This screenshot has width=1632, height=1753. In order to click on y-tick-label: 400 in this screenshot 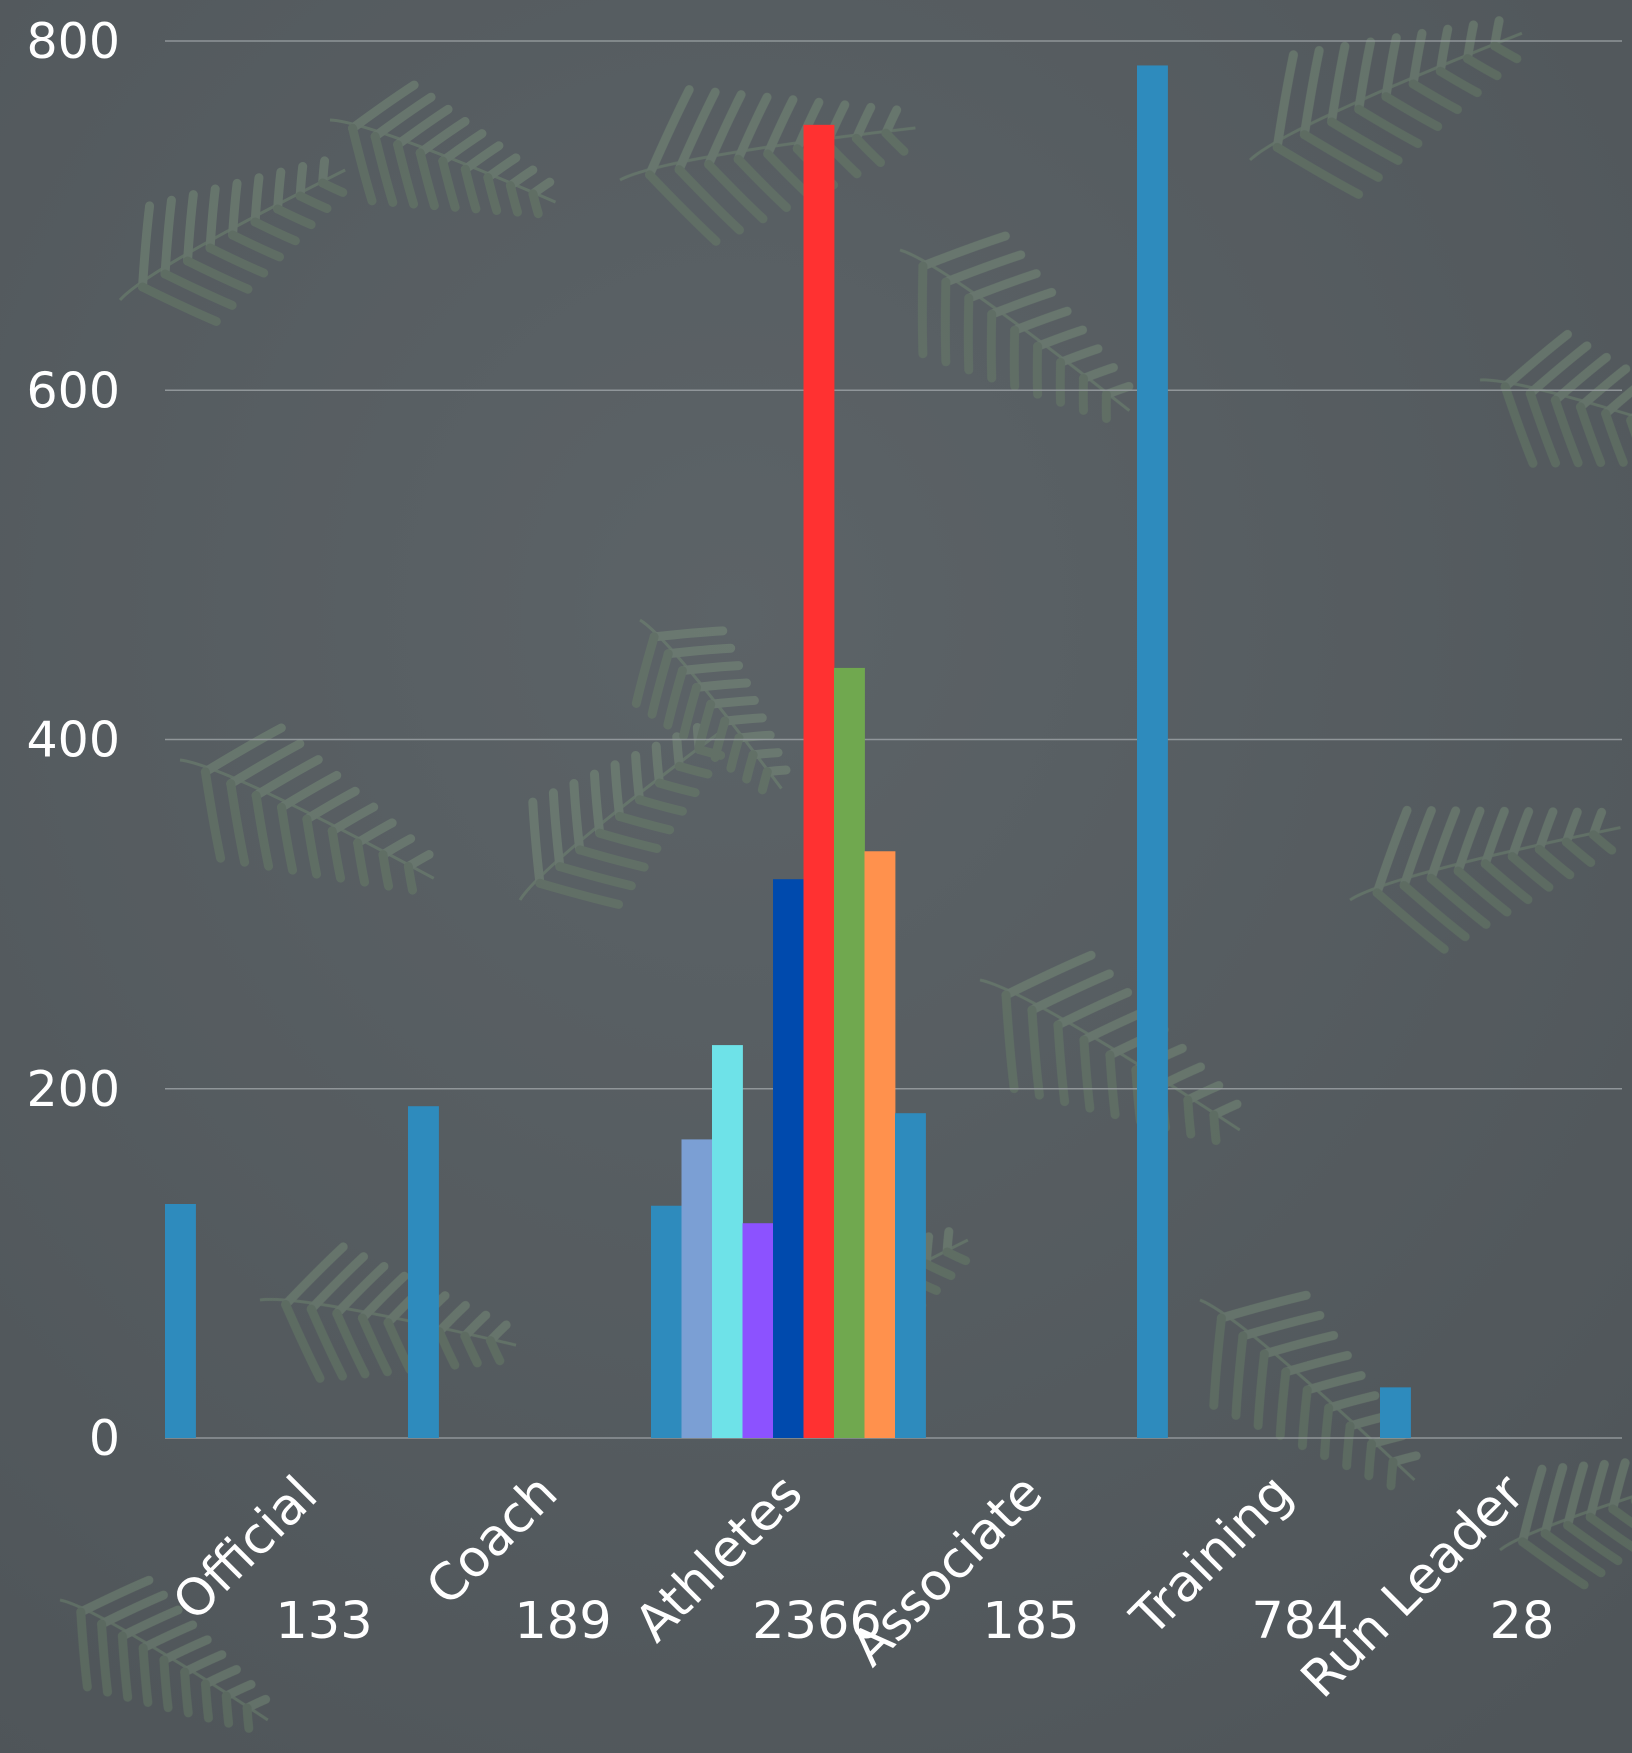, I will do `click(73, 740)`.